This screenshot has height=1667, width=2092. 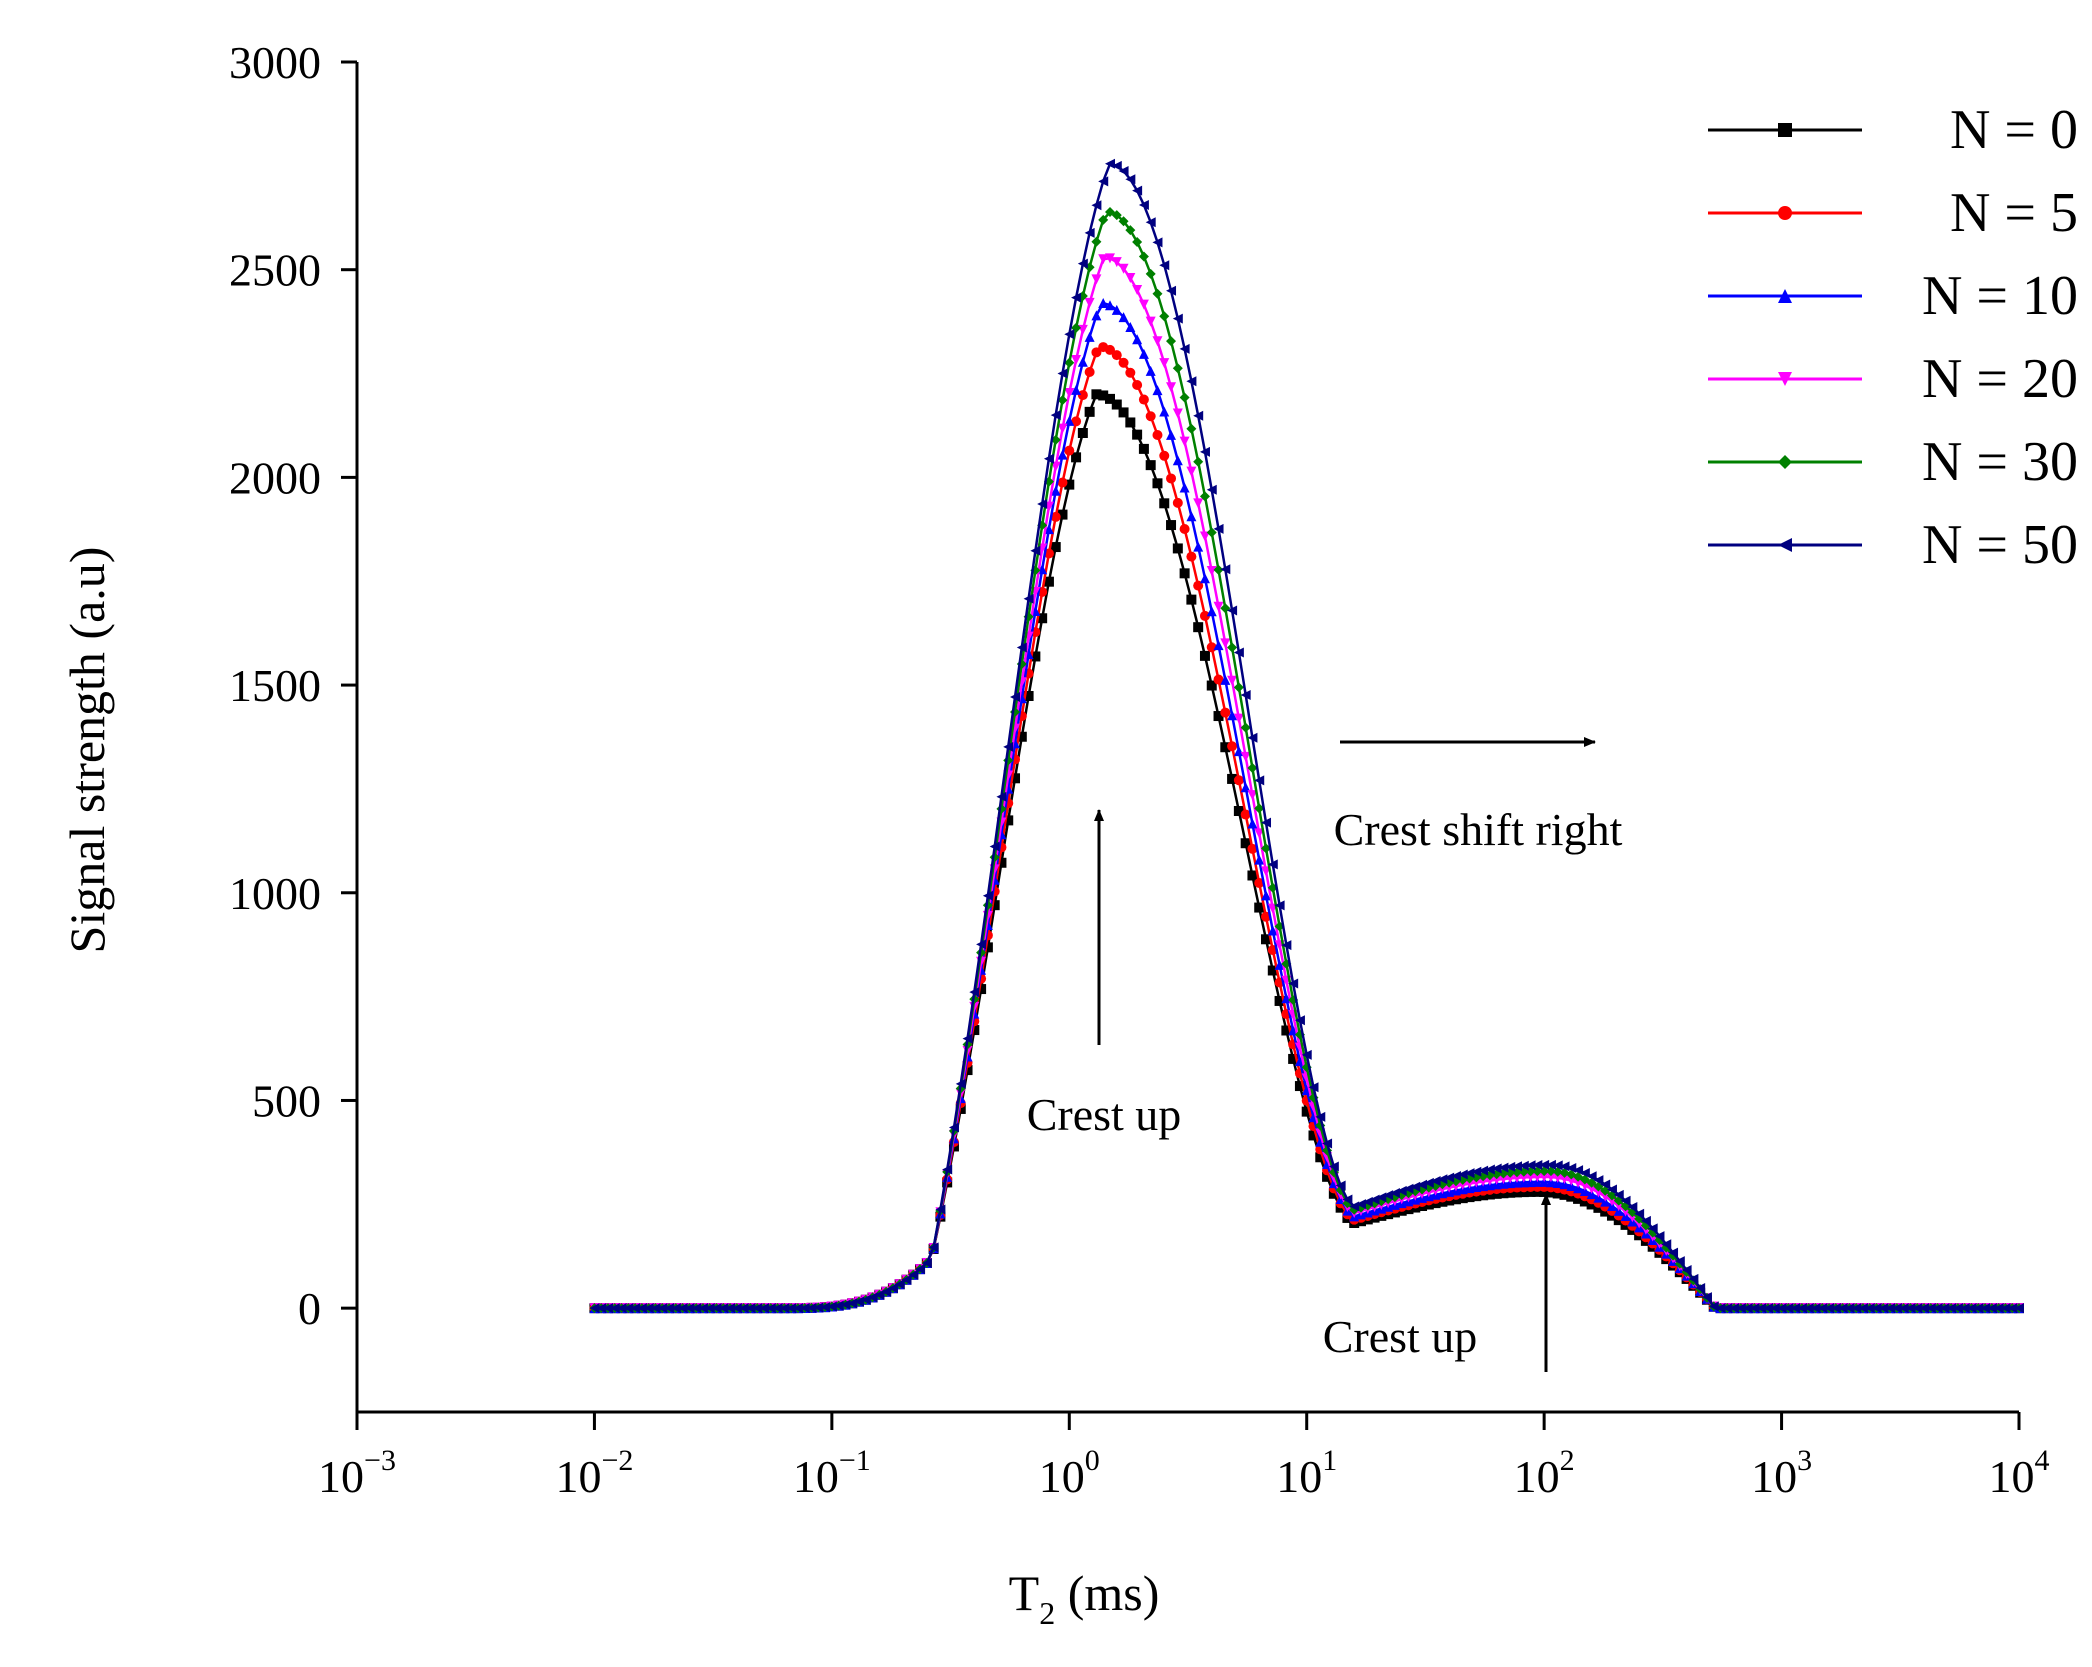 I want to click on legend-item: N = 10, so click(x=1893, y=296).